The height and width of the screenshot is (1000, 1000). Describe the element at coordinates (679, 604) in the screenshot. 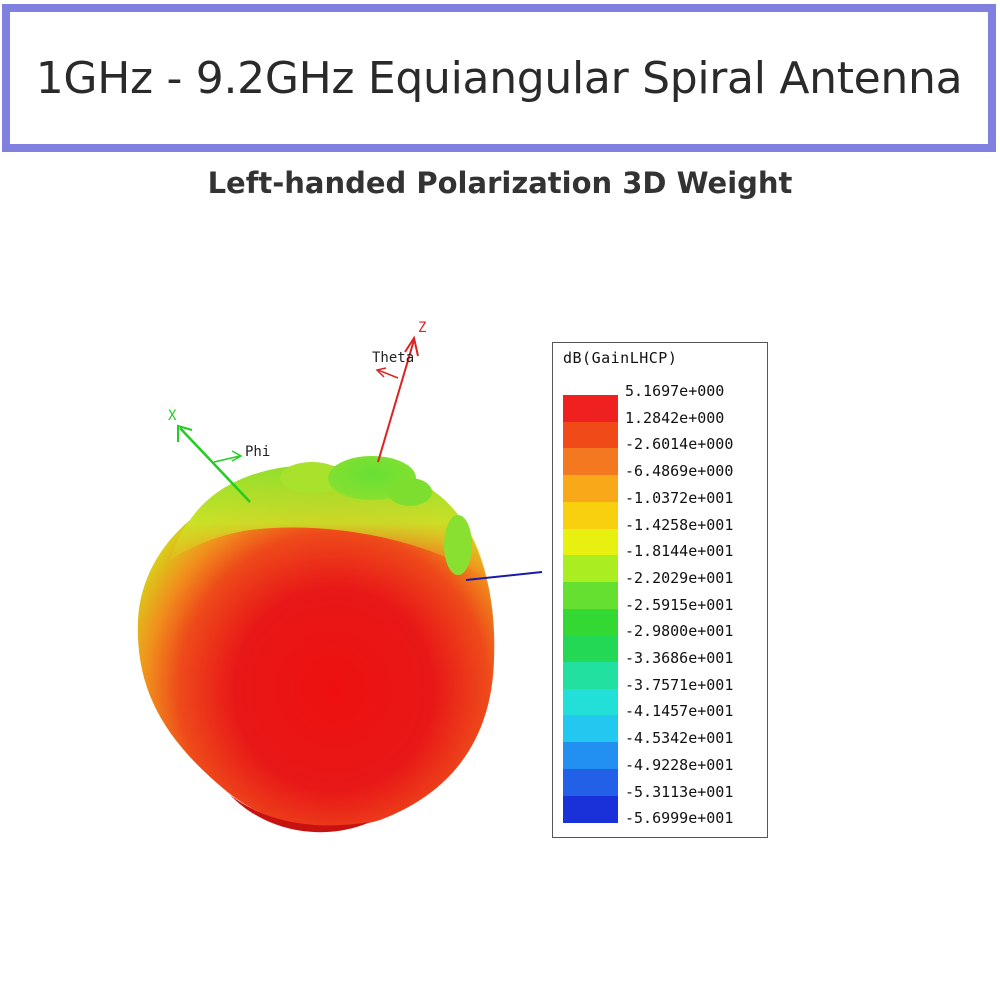

I see `legend-label: -2.5915e+001` at that location.